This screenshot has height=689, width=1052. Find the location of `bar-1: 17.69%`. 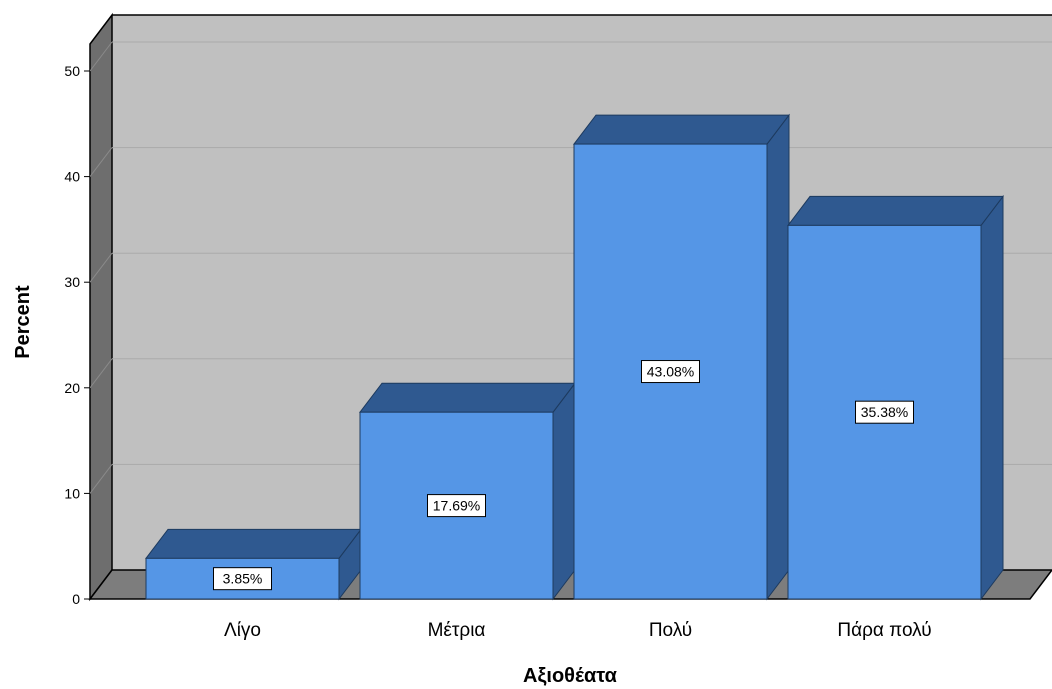

bar-1: 17.69% is located at coordinates (467, 491).